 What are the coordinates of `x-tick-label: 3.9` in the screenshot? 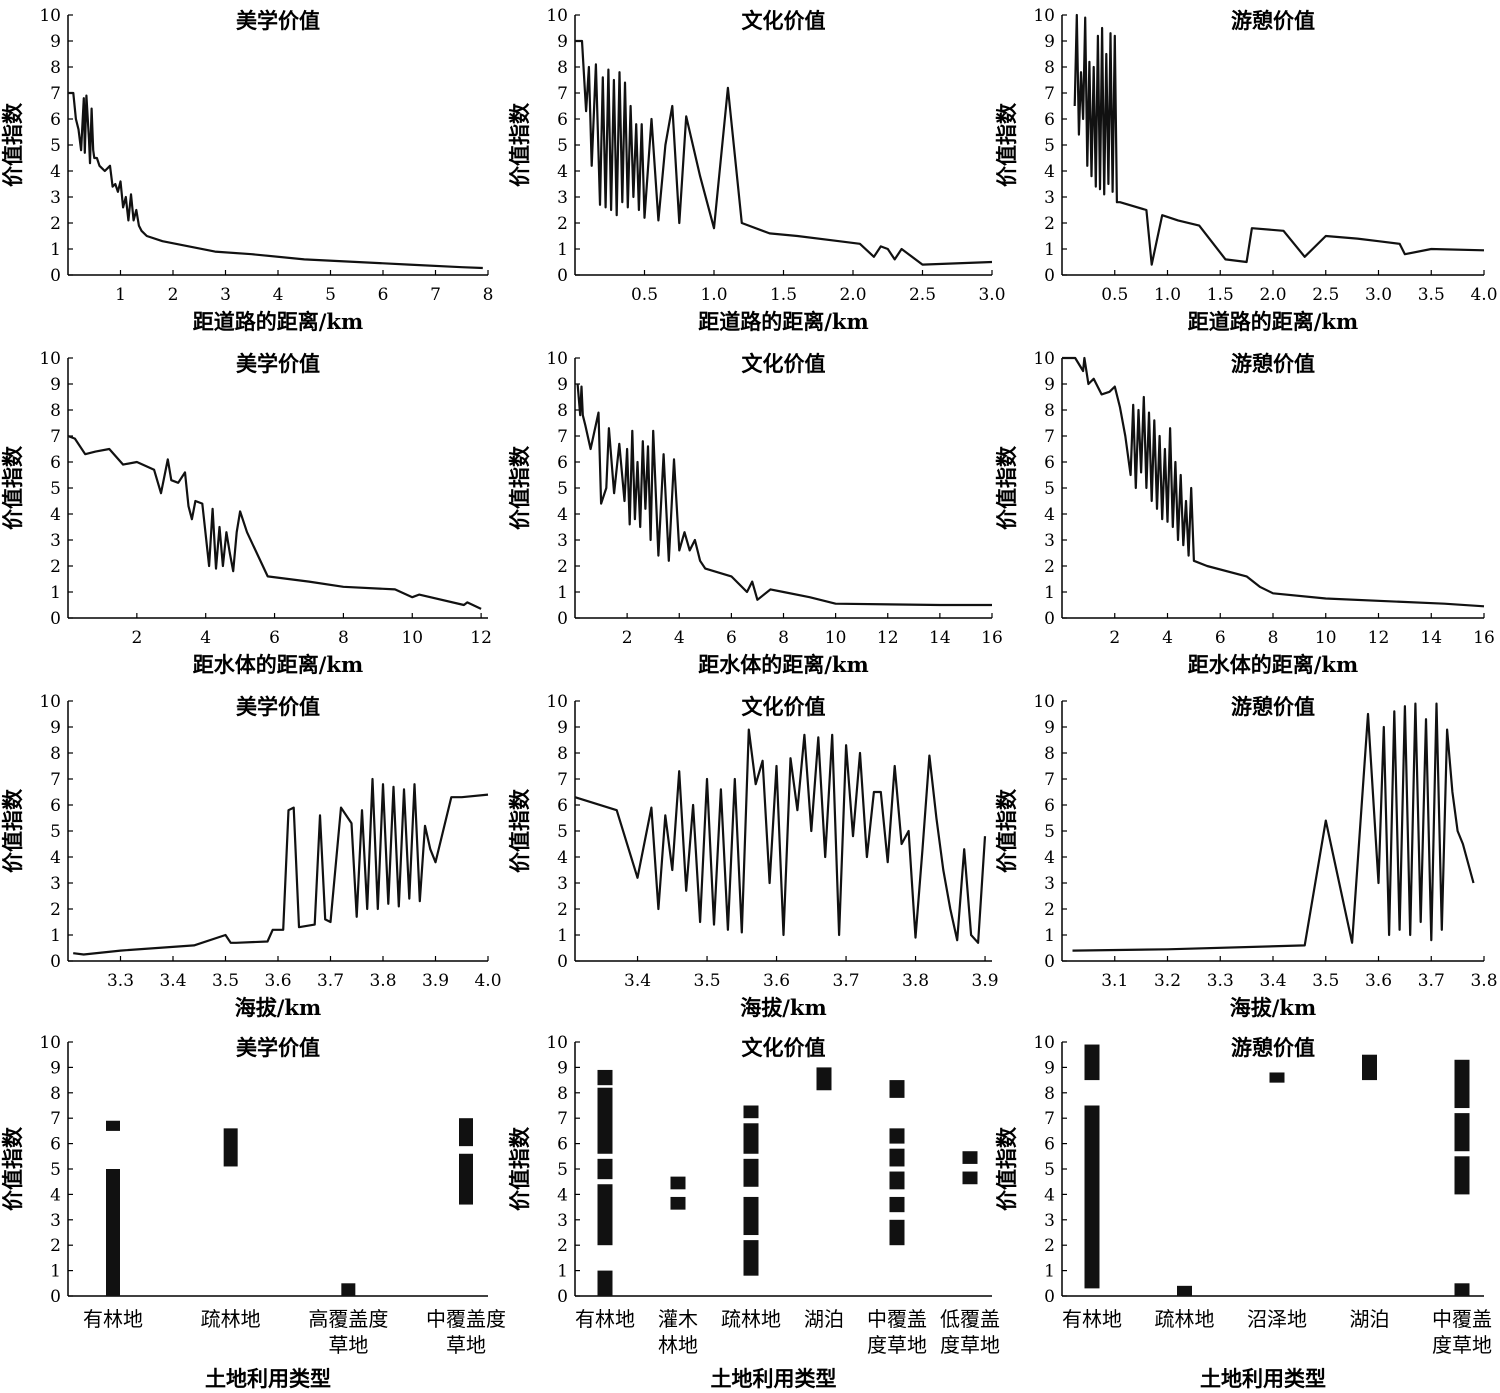 It's located at (985, 981).